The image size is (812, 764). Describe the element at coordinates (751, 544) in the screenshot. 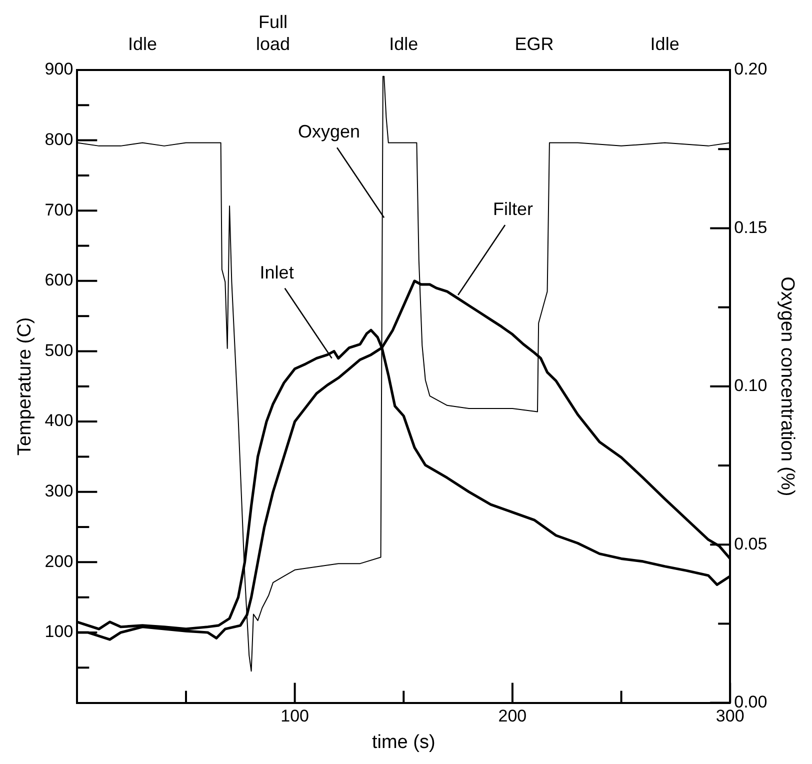

I see `y2-tick-label: 0.05` at that location.